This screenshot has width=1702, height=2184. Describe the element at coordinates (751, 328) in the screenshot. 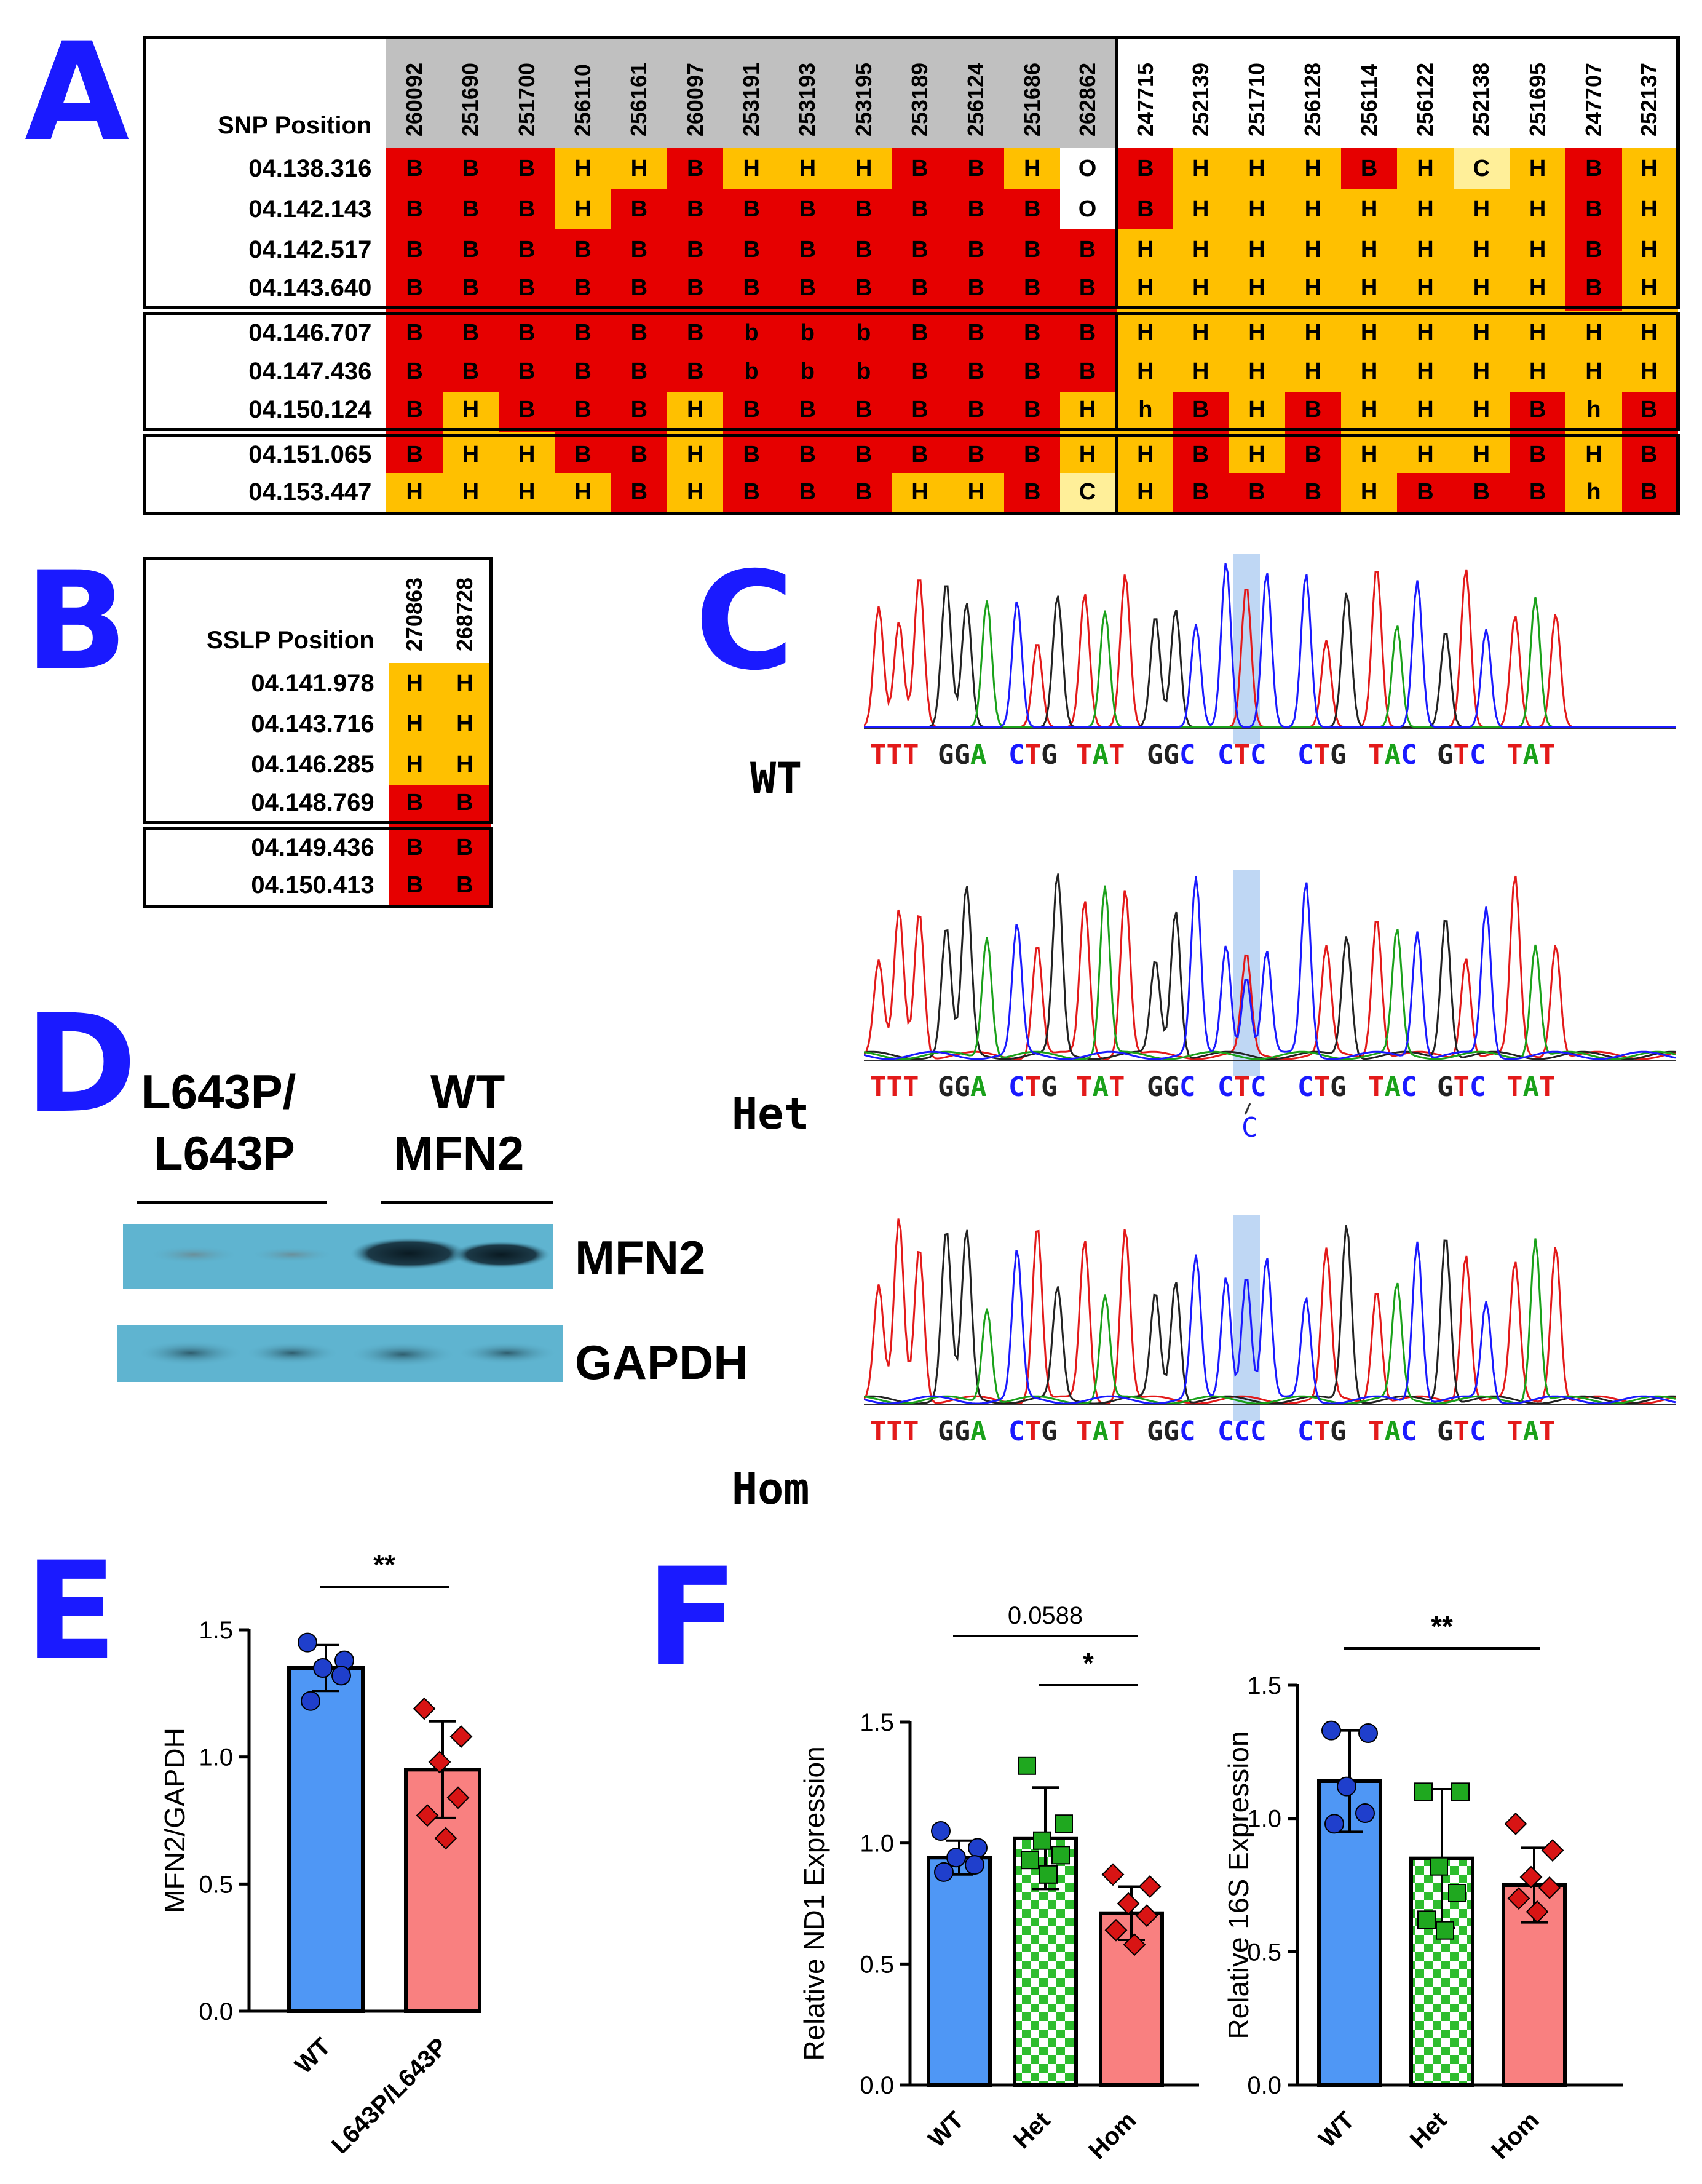

I see `snp-genotype-cell: b` at that location.